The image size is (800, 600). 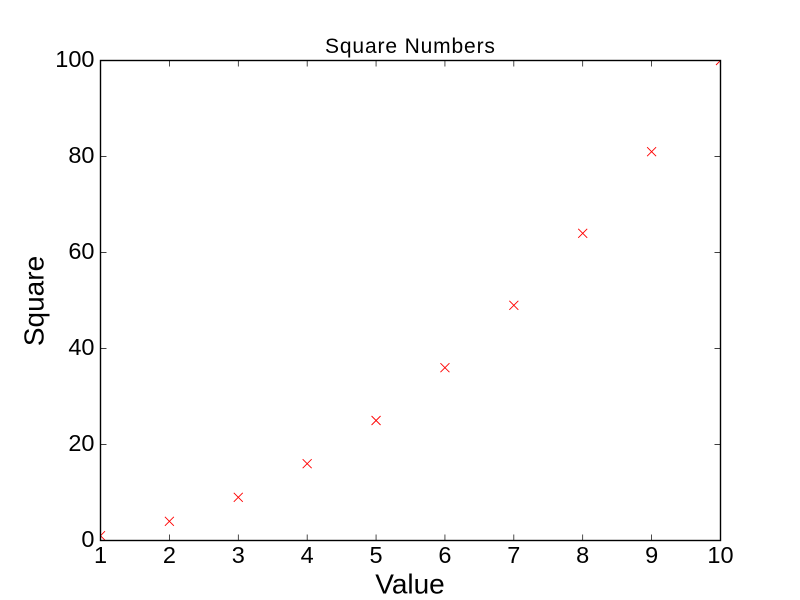 I want to click on svg-text: 40, so click(x=81, y=347).